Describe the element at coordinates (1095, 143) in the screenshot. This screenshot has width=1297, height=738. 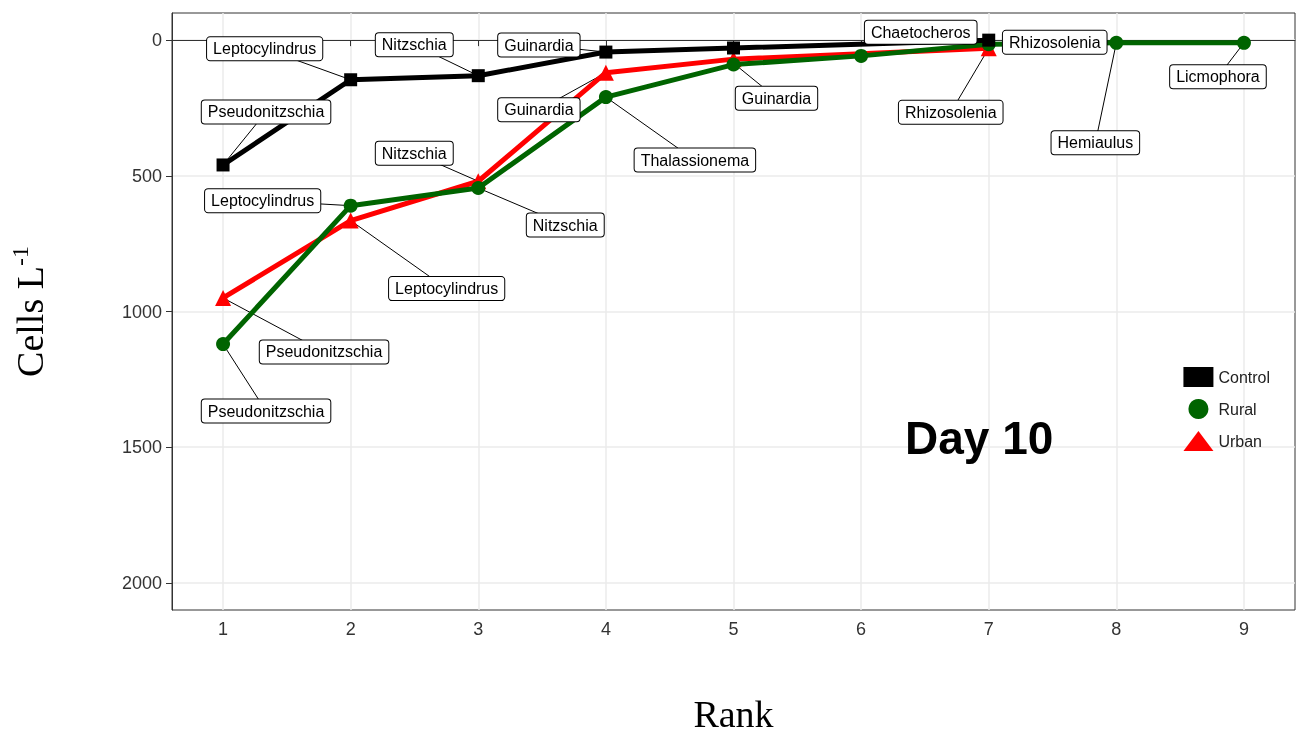
I see `annotation: Hemiaulus` at that location.